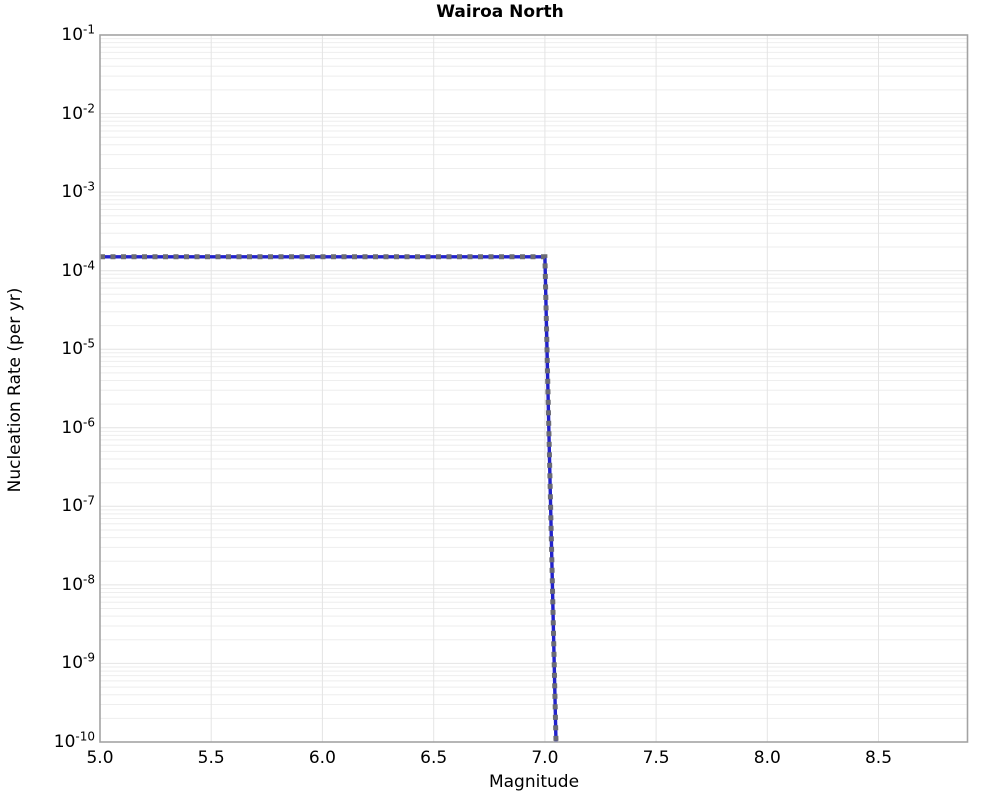  I want to click on y-tick-exponent: -6, so click(89, 422).